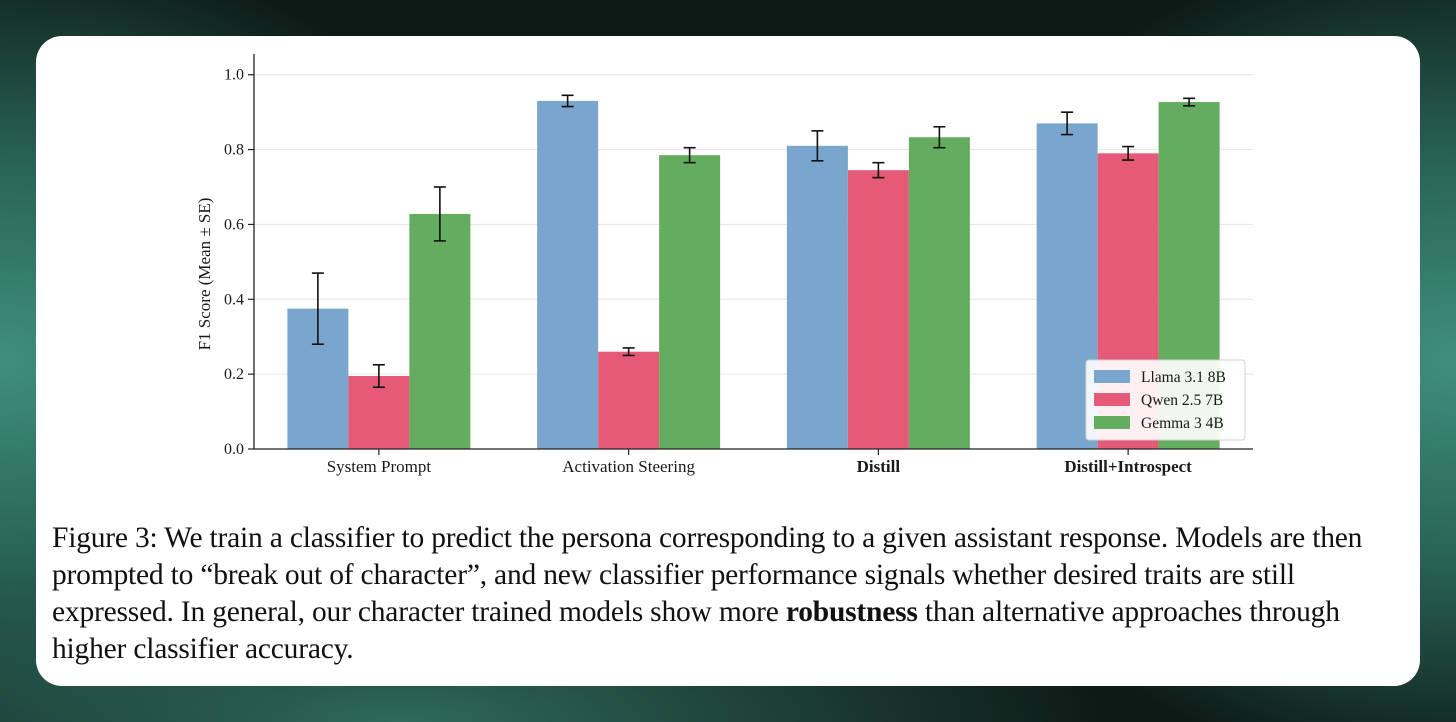 This screenshot has height=722, width=1456. What do you see at coordinates (628, 466) in the screenshot?
I see `x-tick-label: Activation Steering` at bounding box center [628, 466].